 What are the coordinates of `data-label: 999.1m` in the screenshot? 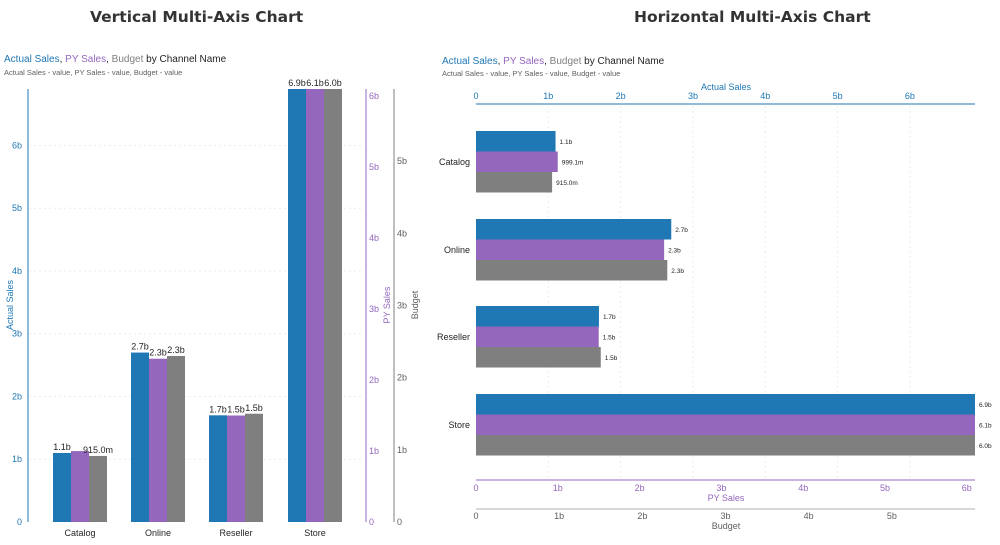 It's located at (573, 162).